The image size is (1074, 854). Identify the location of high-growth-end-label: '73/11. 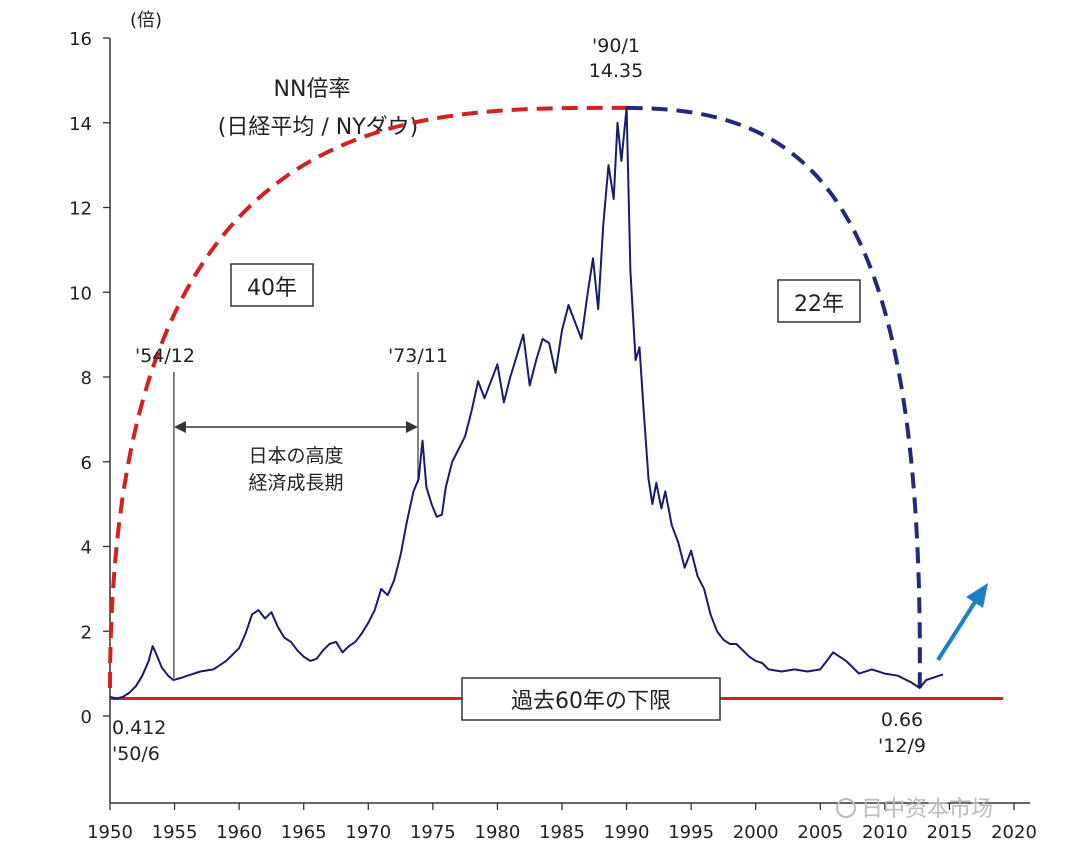
(418, 356).